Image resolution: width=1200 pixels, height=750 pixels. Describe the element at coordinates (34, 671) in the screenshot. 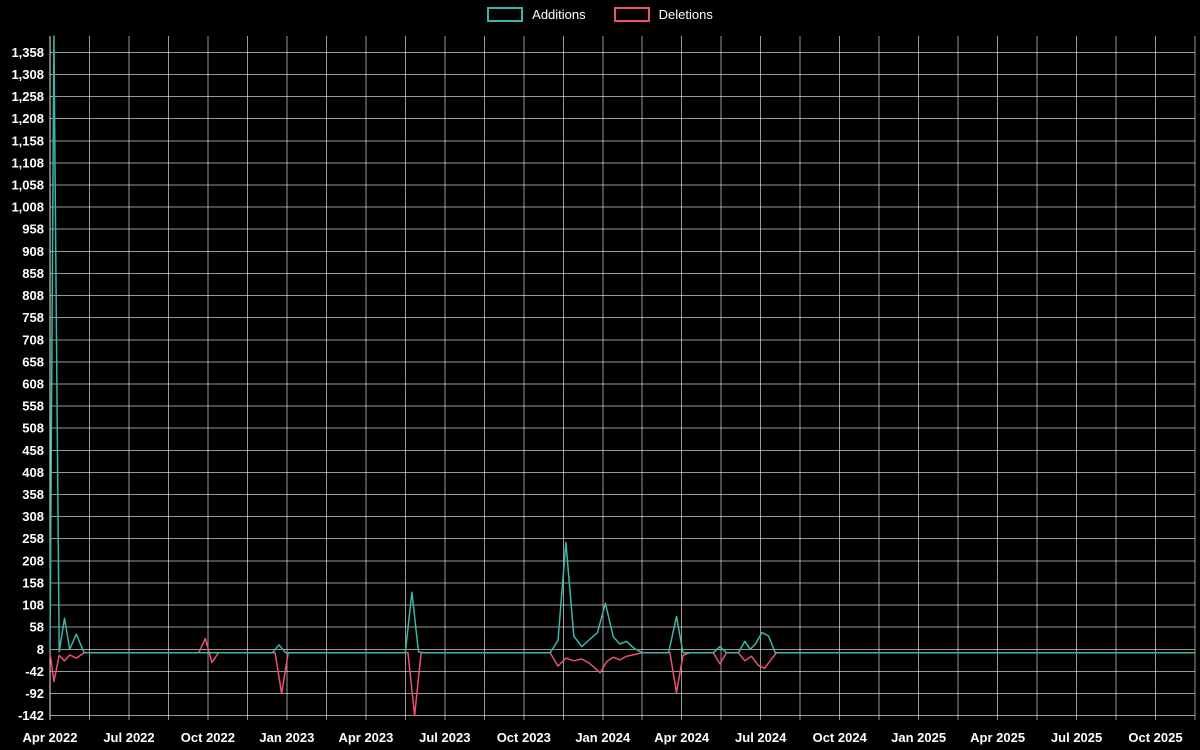

I see `y-tick-label: -42` at that location.